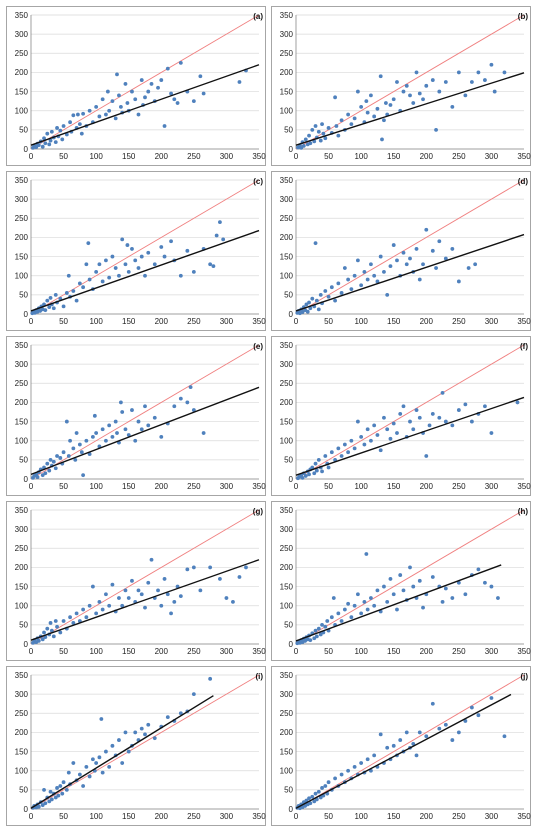 This screenshot has height=837, width=534. What do you see at coordinates (427, 816) in the screenshot?
I see `x-tick-label: 200` at bounding box center [427, 816].